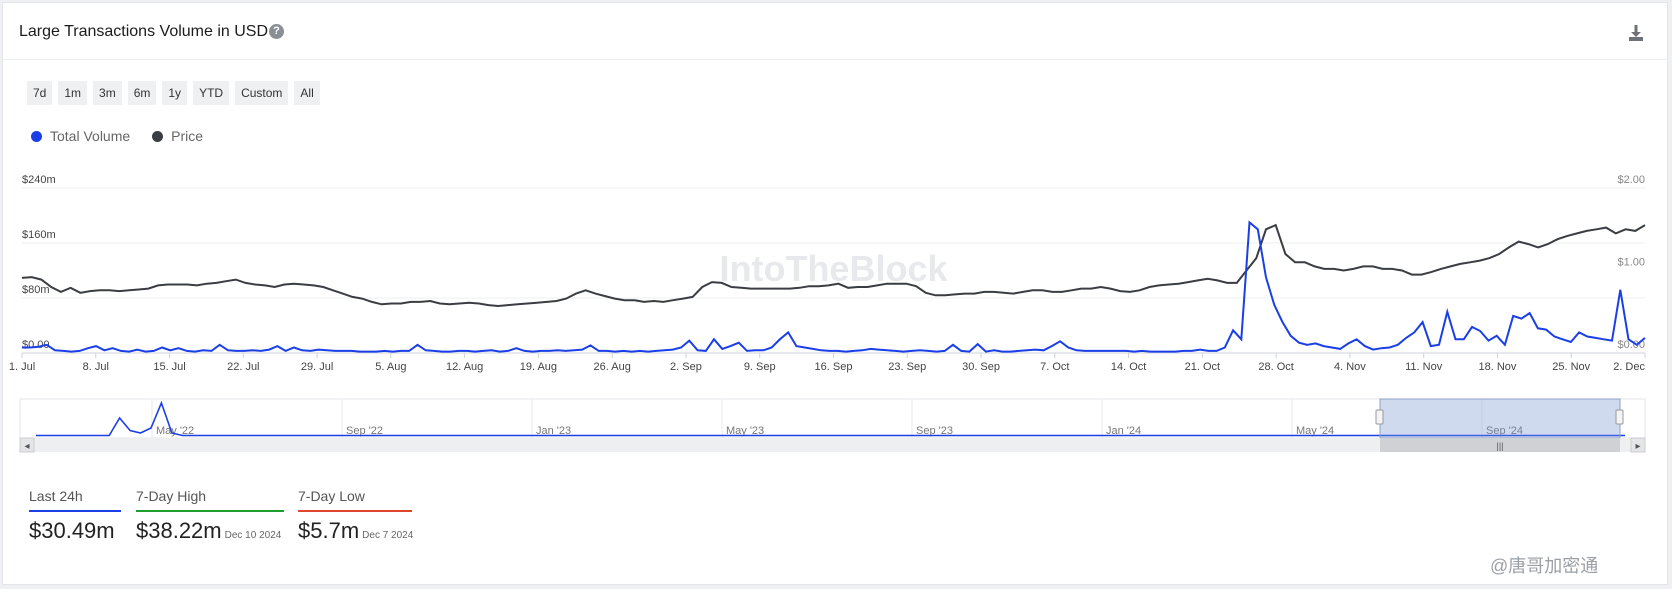  I want to click on x-axis-label: 5. Aug, so click(390, 367).